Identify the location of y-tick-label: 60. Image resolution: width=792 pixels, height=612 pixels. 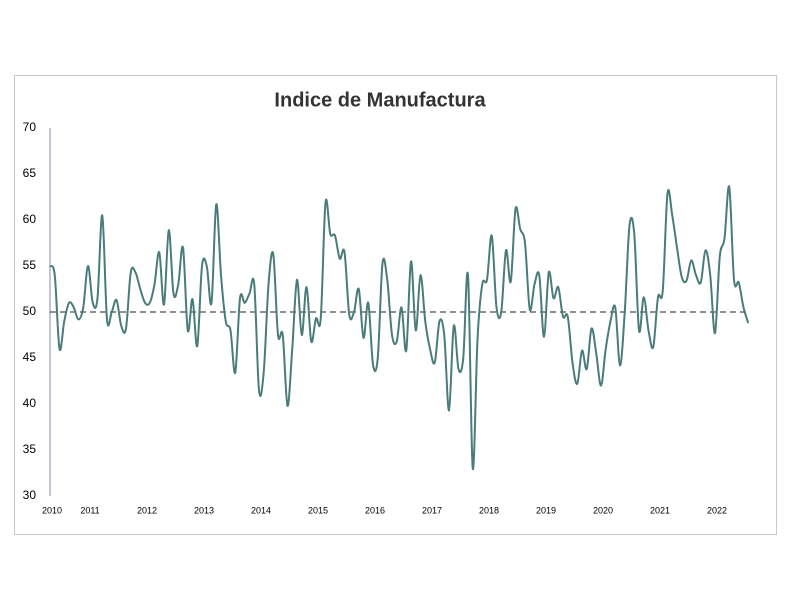
(30, 219).